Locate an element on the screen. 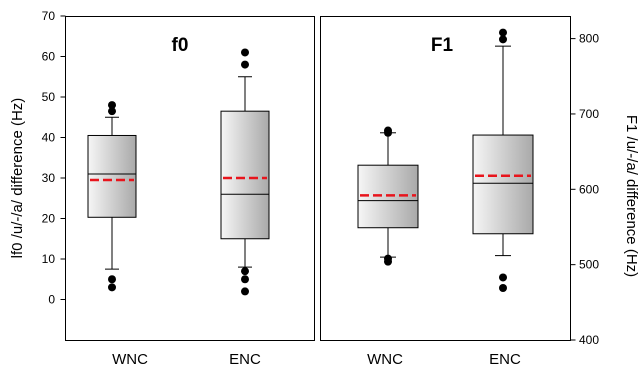  f1-y-axis-label: F1 /u/-/a/ difference (Hz) is located at coordinates (631, 196).